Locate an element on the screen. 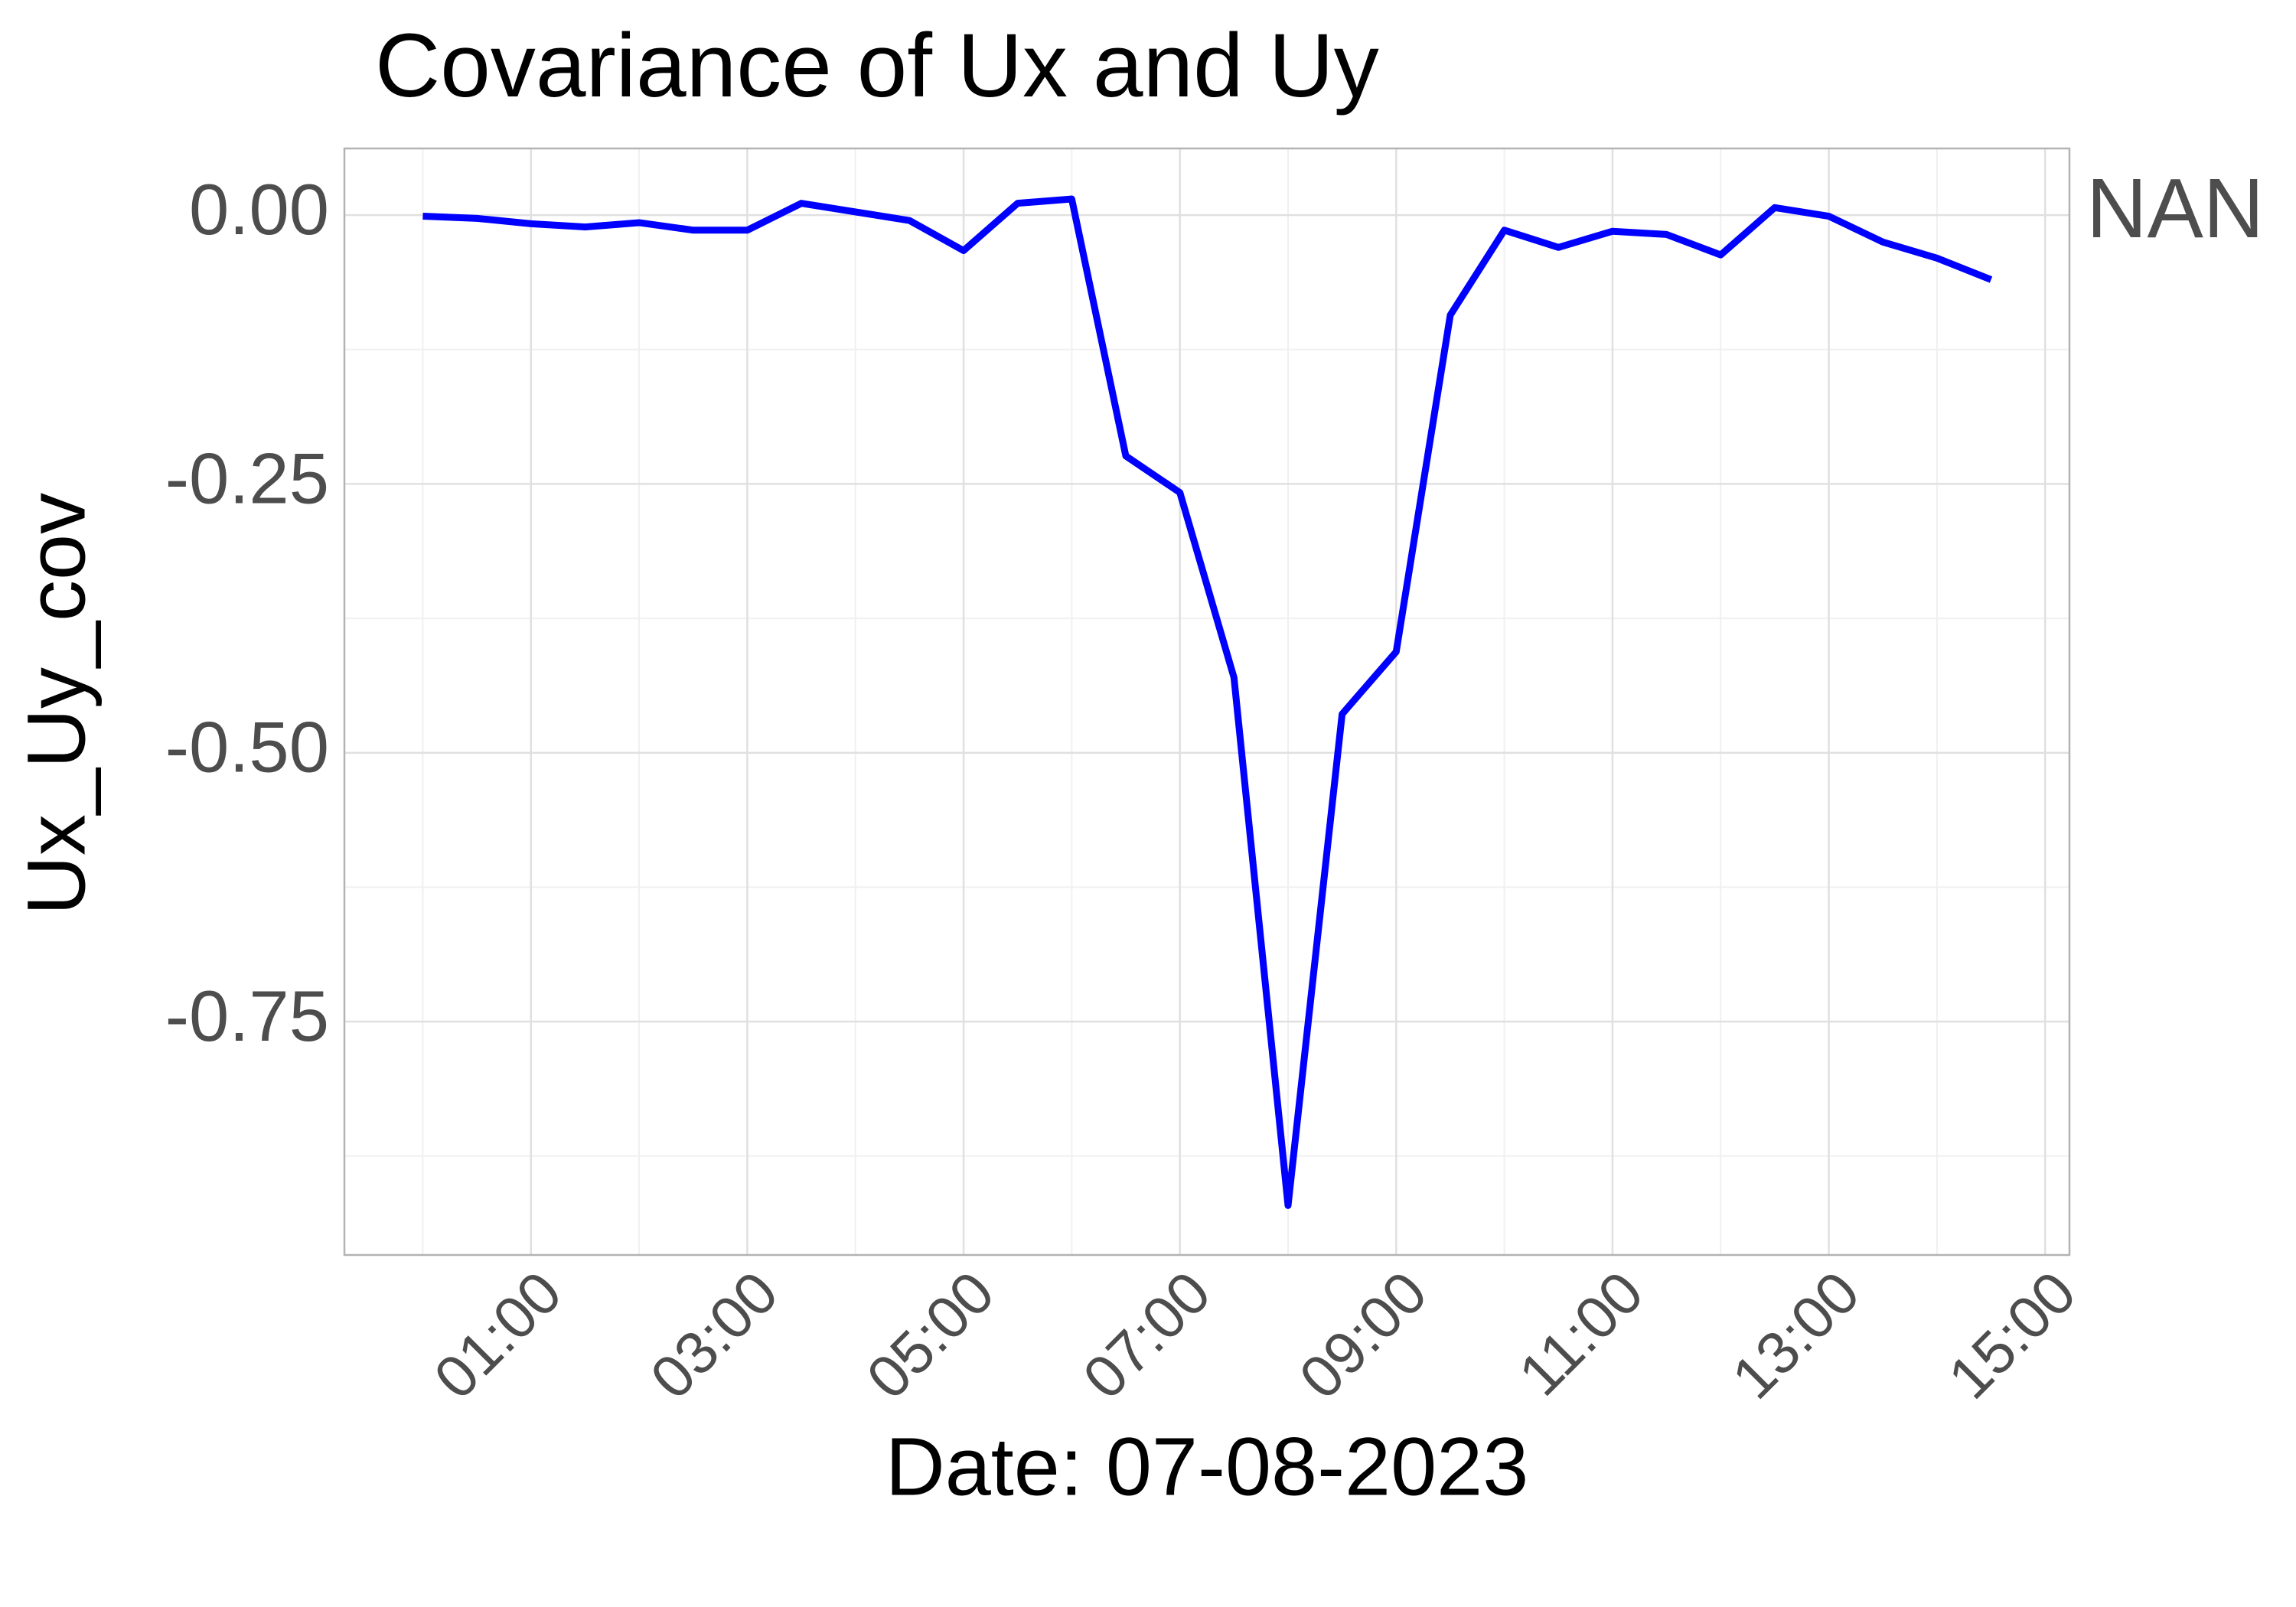 The height and width of the screenshot is (1607, 2296). chart-title: Covariance of Ux and Uy is located at coordinates (877, 65).